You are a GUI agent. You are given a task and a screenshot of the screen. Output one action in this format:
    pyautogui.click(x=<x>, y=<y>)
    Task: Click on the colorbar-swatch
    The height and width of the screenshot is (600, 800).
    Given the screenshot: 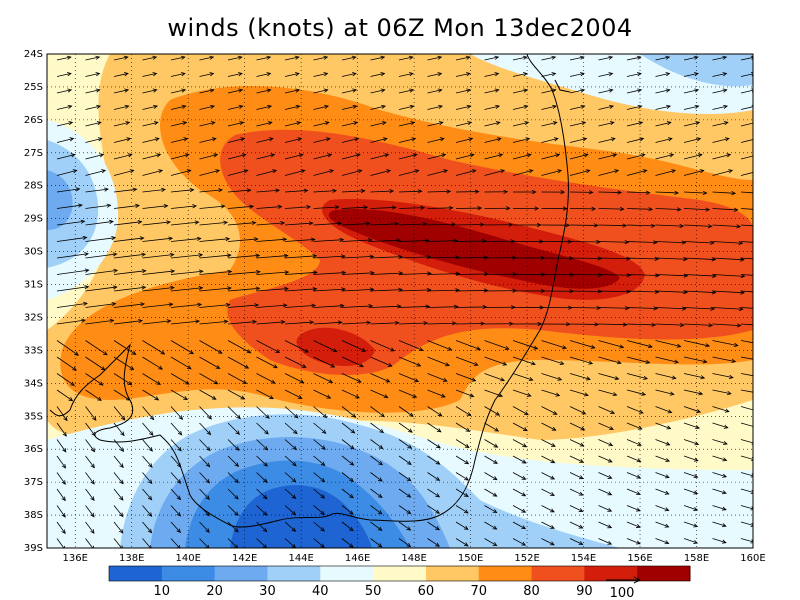 What is the action you would take?
    pyautogui.click(x=136, y=573)
    